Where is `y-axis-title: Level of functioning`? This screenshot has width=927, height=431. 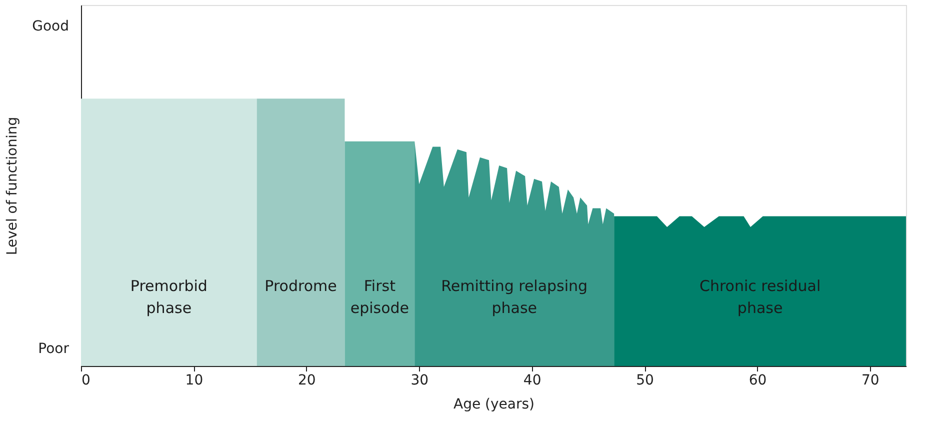
y-axis-title: Level of functioning is located at coordinates (12, 186).